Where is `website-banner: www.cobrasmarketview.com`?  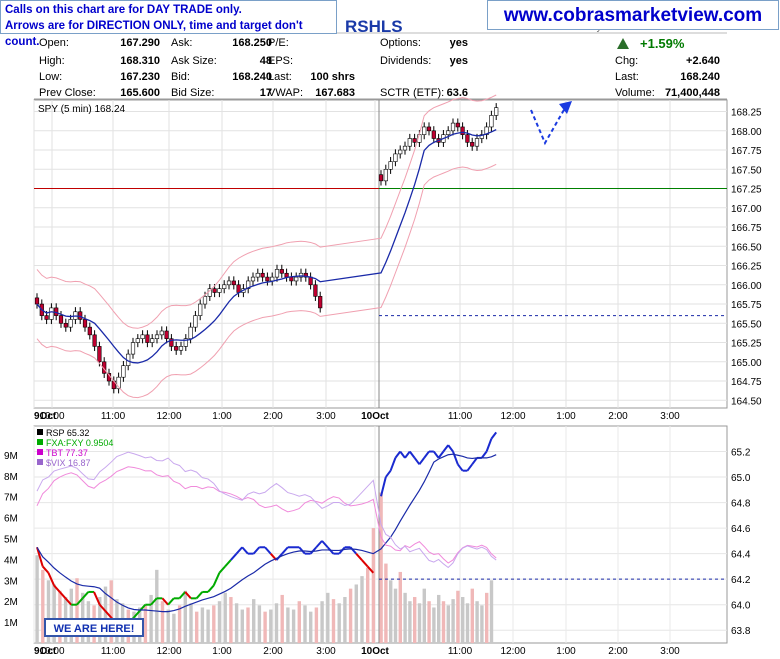 website-banner: www.cobrasmarketview.com is located at coordinates (633, 15).